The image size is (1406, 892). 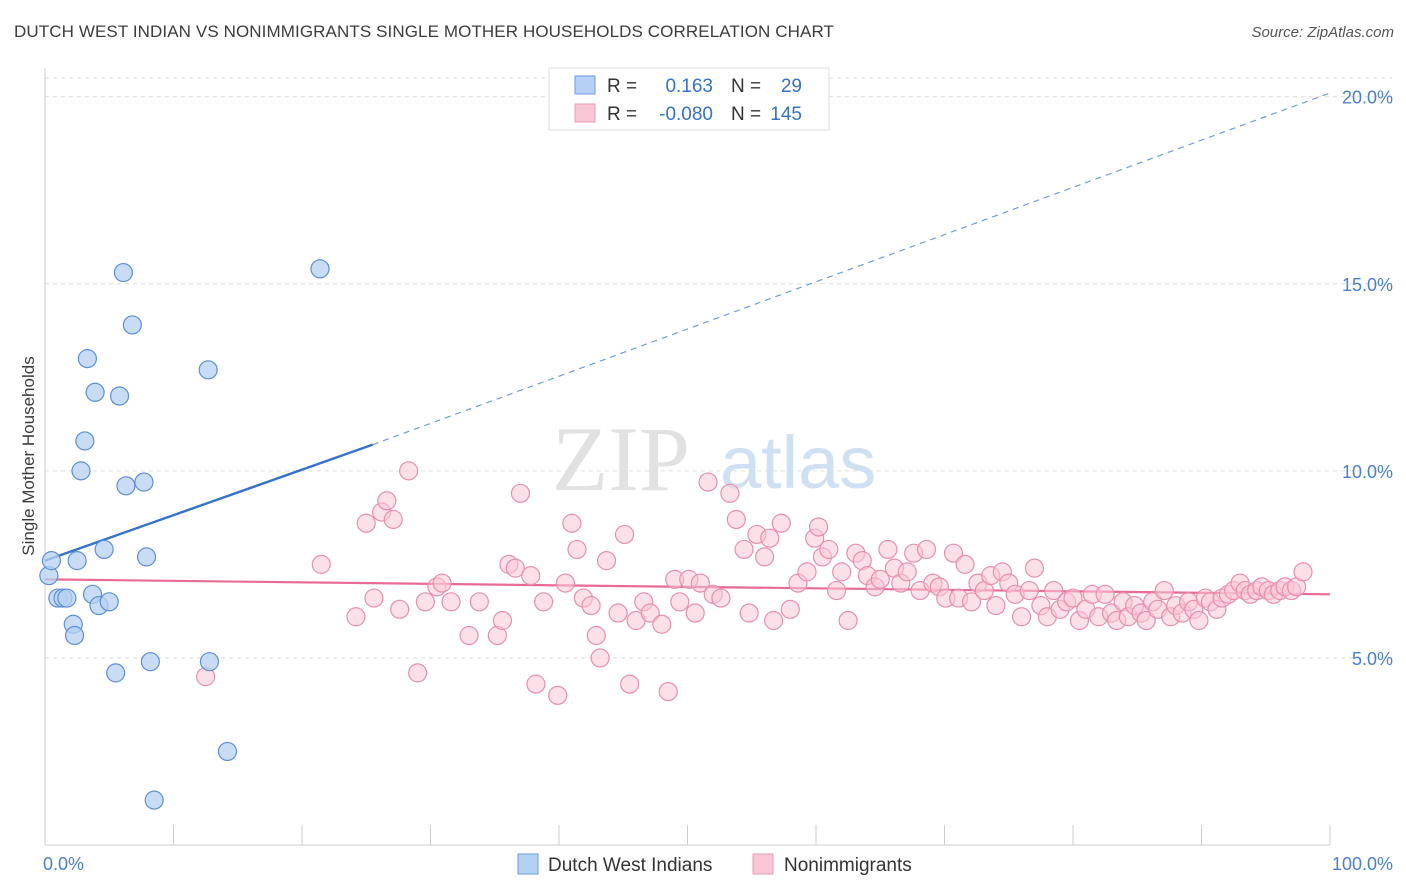 What do you see at coordinates (1362, 864) in the screenshot?
I see `x-tick-label: 100.0%` at bounding box center [1362, 864].